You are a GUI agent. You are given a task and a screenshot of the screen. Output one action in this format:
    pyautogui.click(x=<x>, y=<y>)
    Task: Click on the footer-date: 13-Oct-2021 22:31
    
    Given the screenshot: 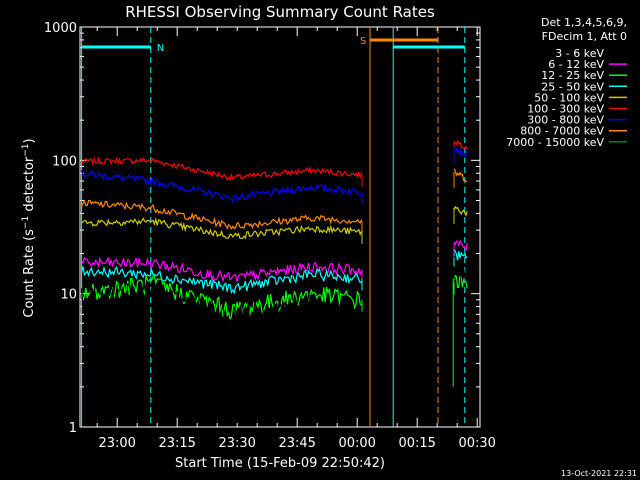 What is the action you would take?
    pyautogui.click(x=599, y=473)
    